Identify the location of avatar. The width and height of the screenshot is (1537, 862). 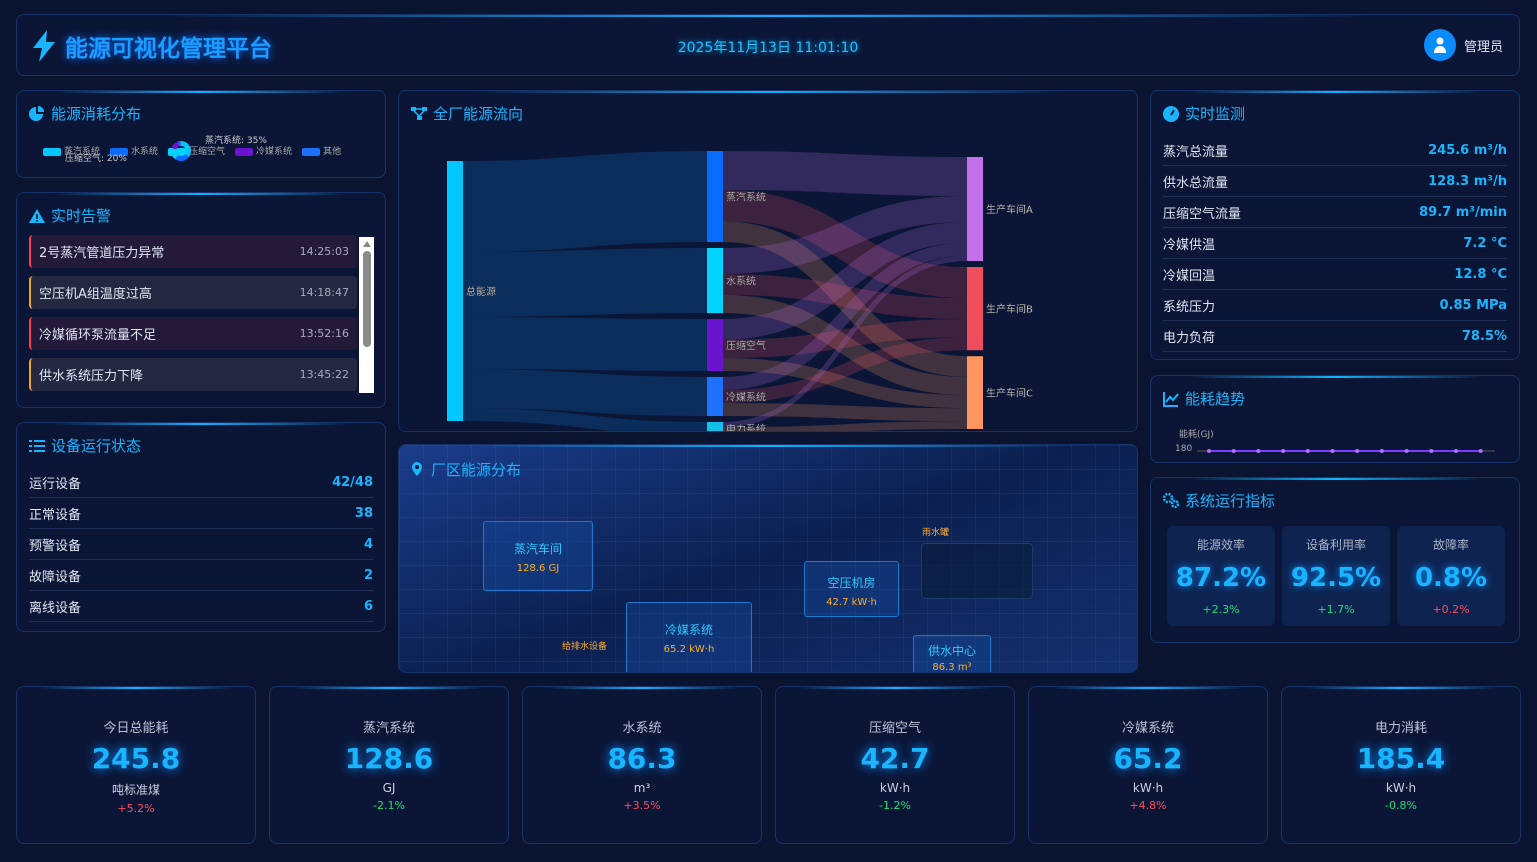
(1439, 45).